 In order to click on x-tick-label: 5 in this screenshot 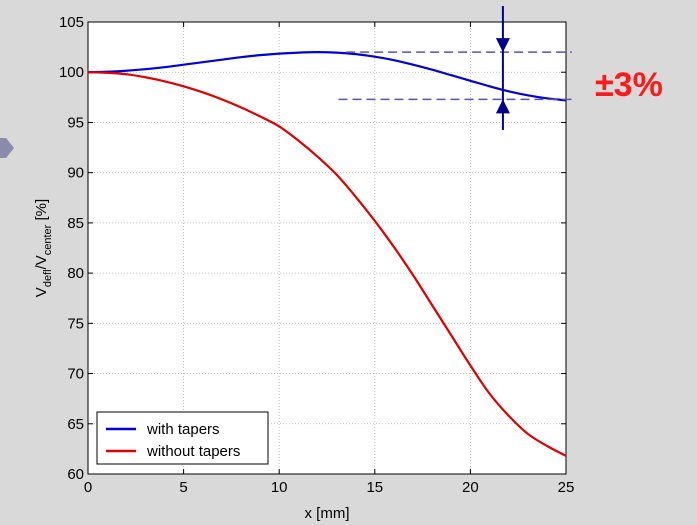, I will do `click(183, 487)`.